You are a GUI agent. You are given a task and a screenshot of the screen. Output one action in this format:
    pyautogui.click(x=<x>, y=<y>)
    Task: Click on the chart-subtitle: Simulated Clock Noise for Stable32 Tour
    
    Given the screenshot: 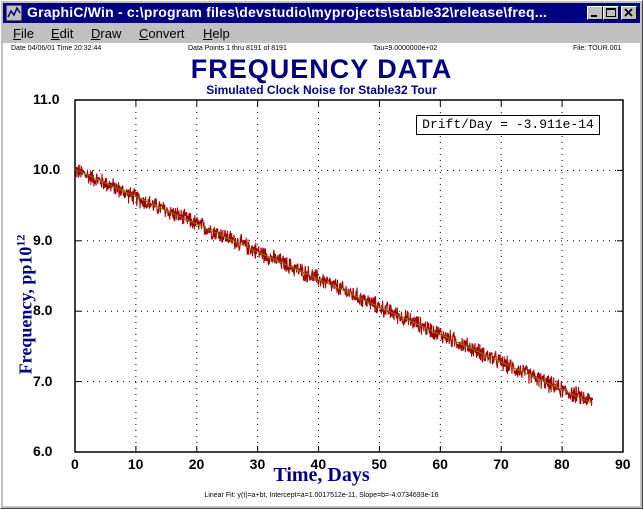 What is the action you would take?
    pyautogui.click(x=321, y=90)
    